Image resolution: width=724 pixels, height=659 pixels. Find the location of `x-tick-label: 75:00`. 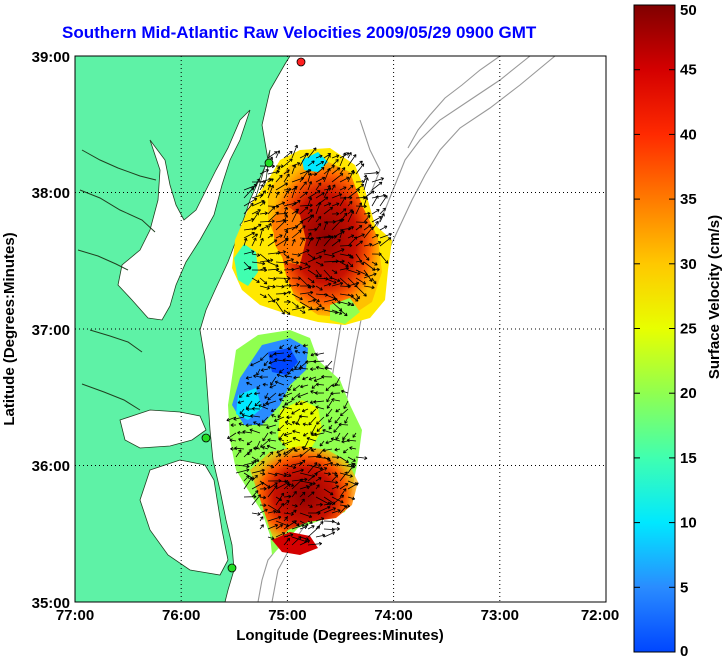

x-tick-label: 75:00 is located at coordinates (287, 615).